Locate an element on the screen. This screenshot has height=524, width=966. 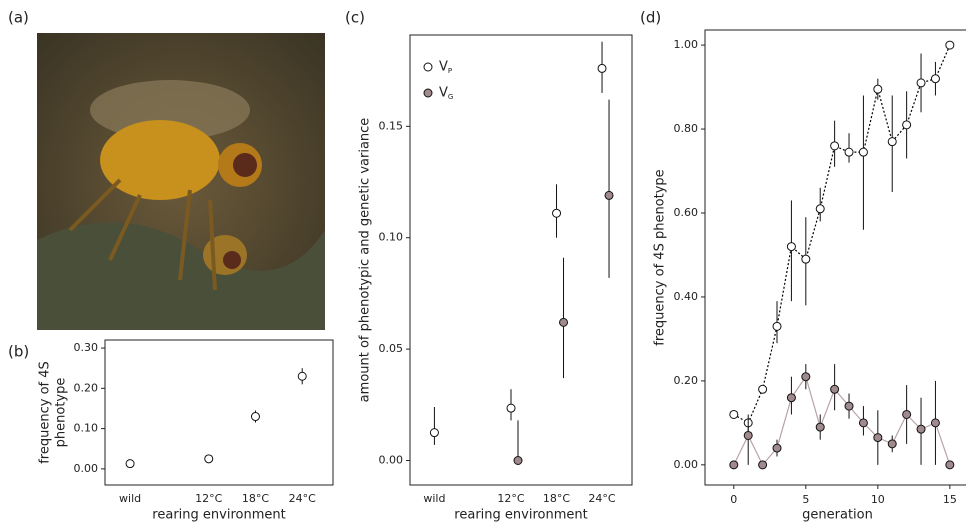
y-tick-label: 0.15 is located at coordinates (391, 125).